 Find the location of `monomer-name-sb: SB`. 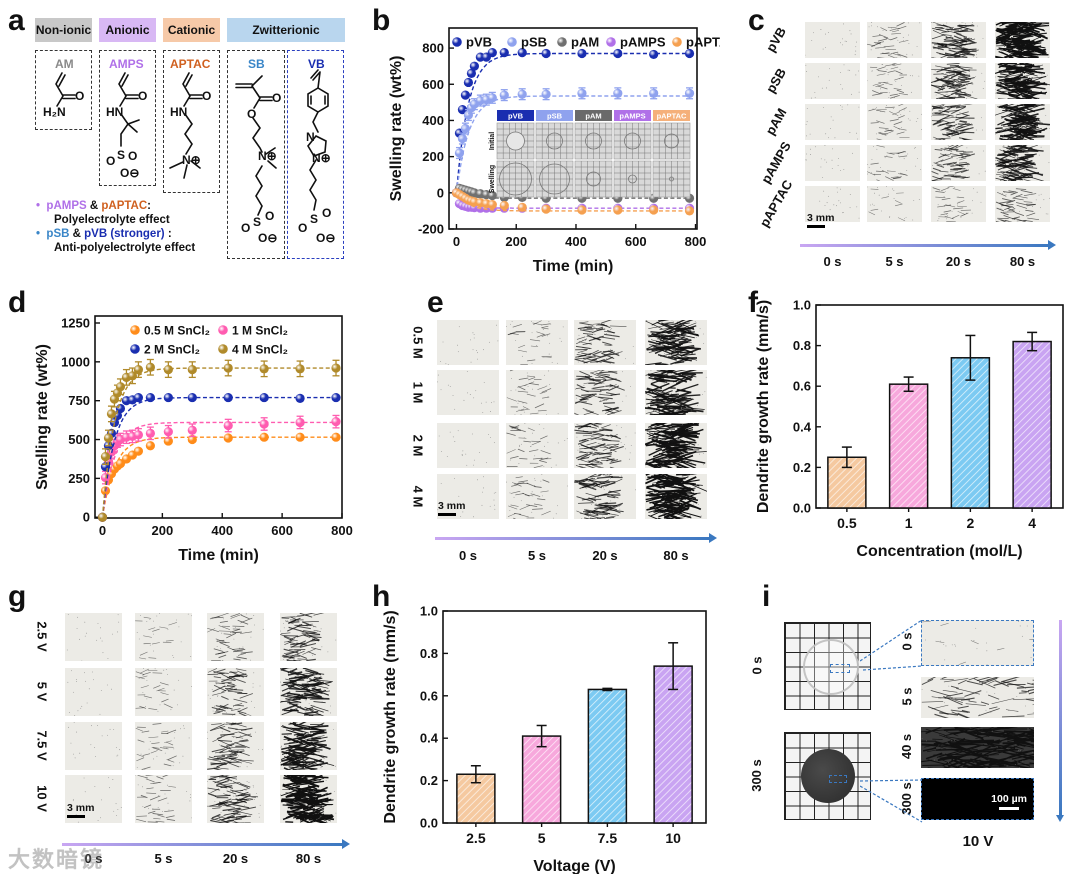

monomer-name-sb: SB is located at coordinates (256, 64).